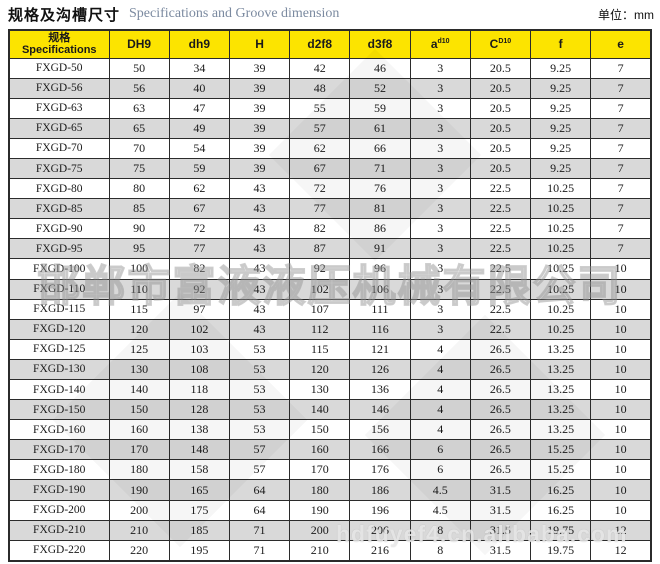 The height and width of the screenshot is (564, 660). I want to click on value-cell: 110, so click(139, 289).